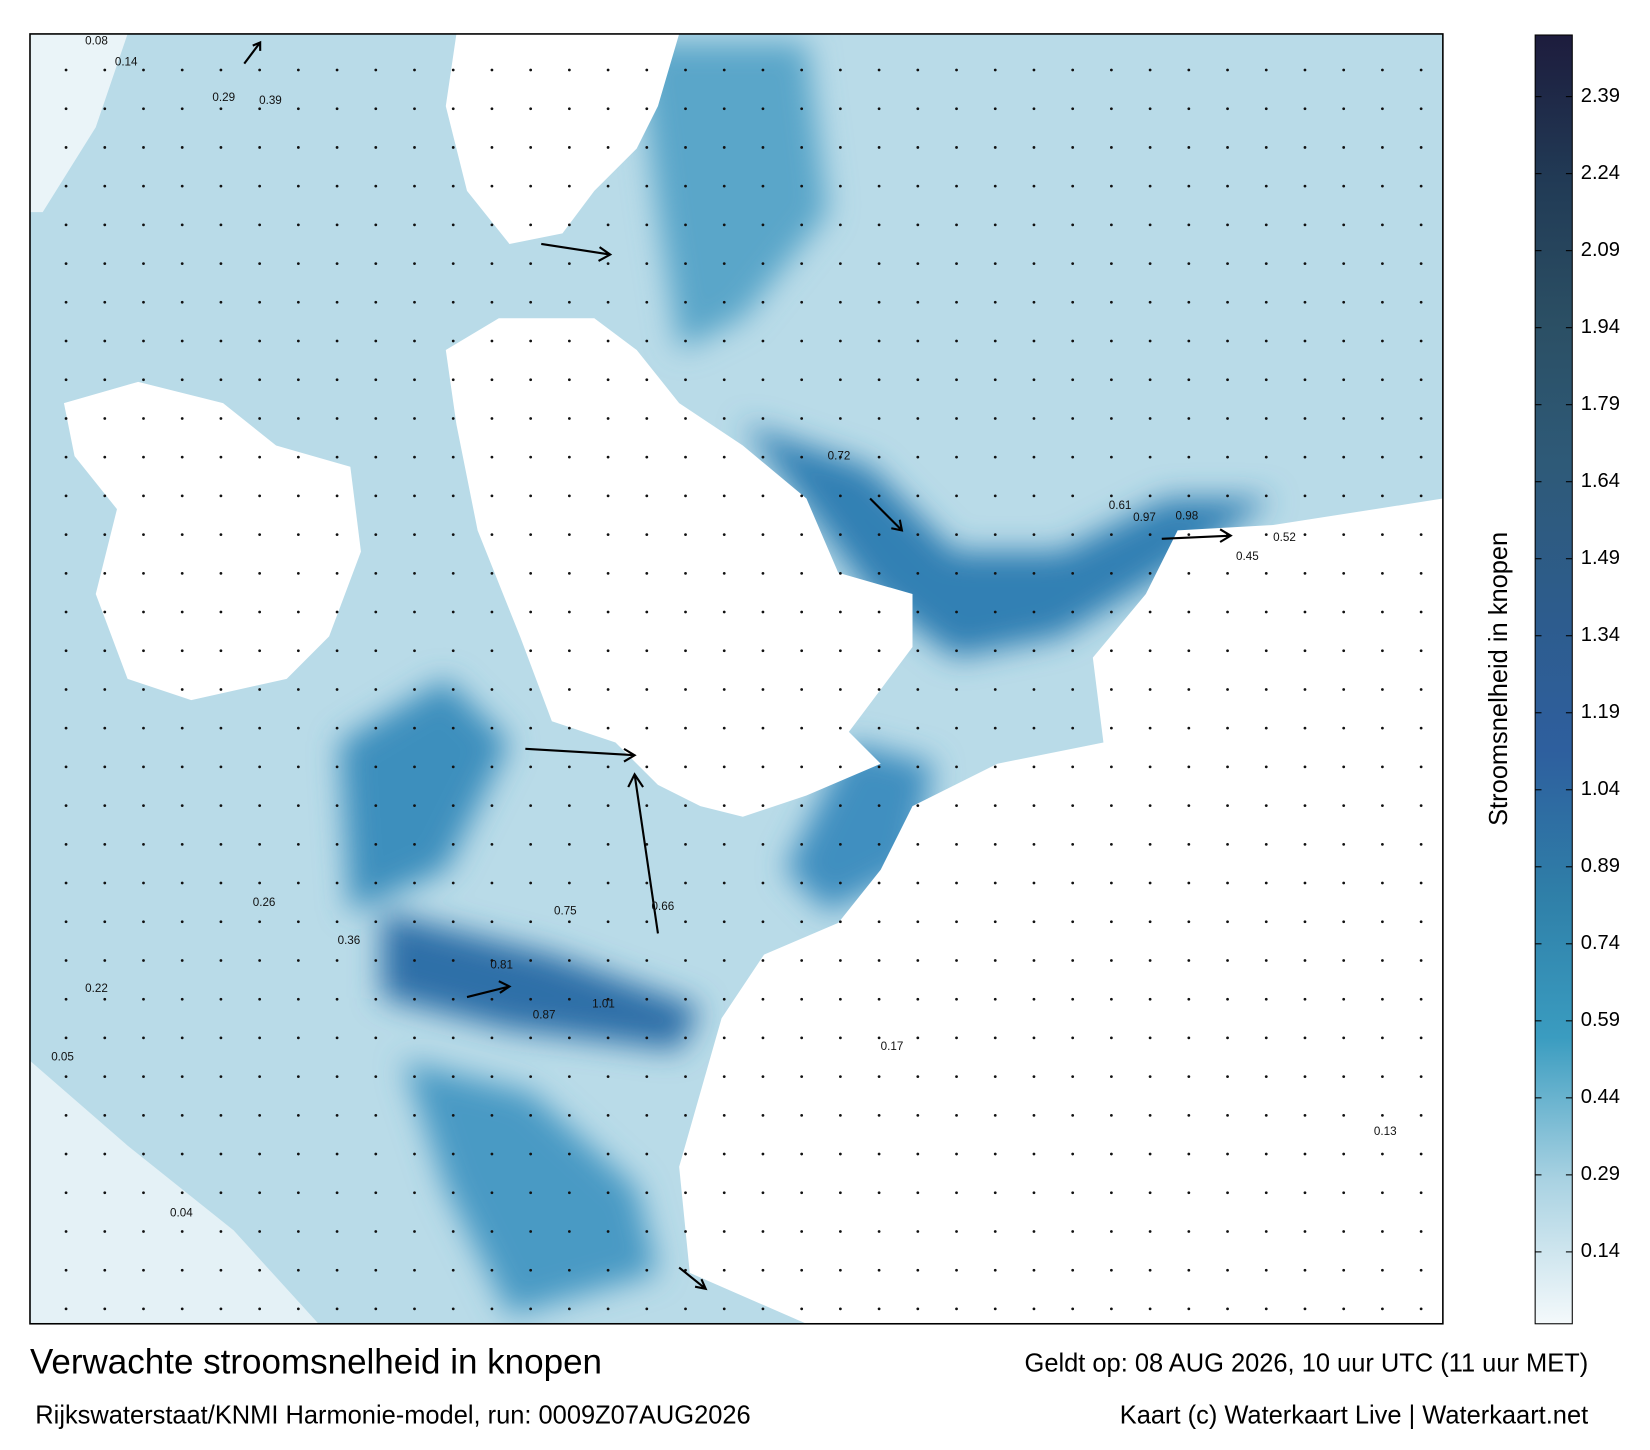  I want to click on colorbar-tick-label: 1.49, so click(1600, 558).